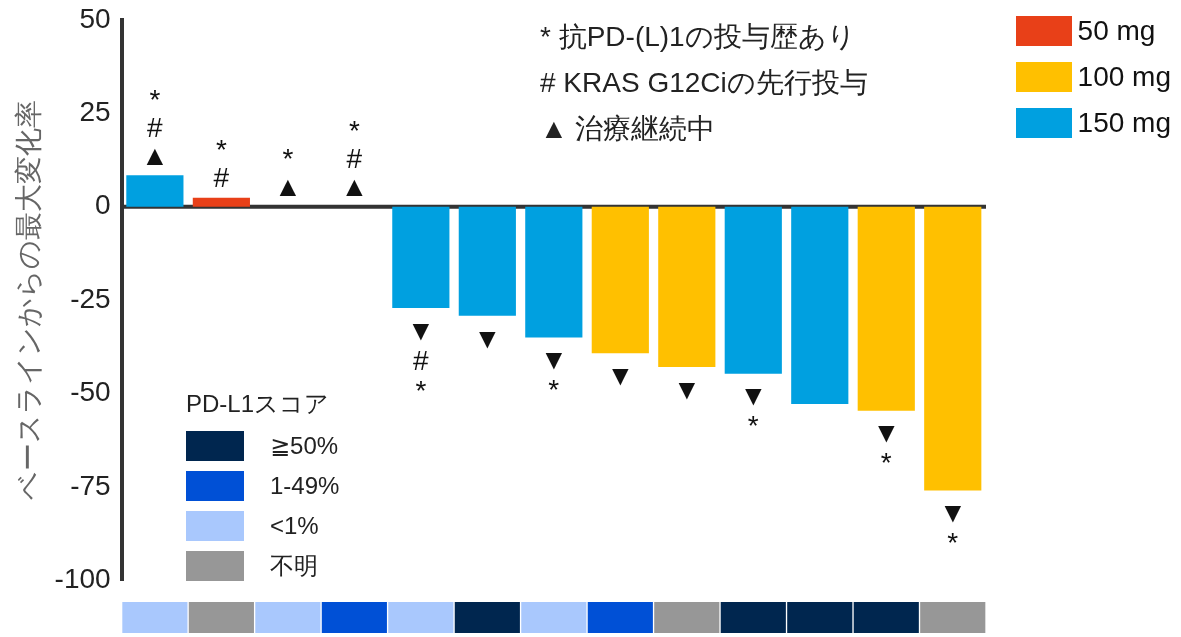 This screenshot has width=1181, height=637. What do you see at coordinates (90, 298) in the screenshot?
I see `y-tick-label: -25` at bounding box center [90, 298].